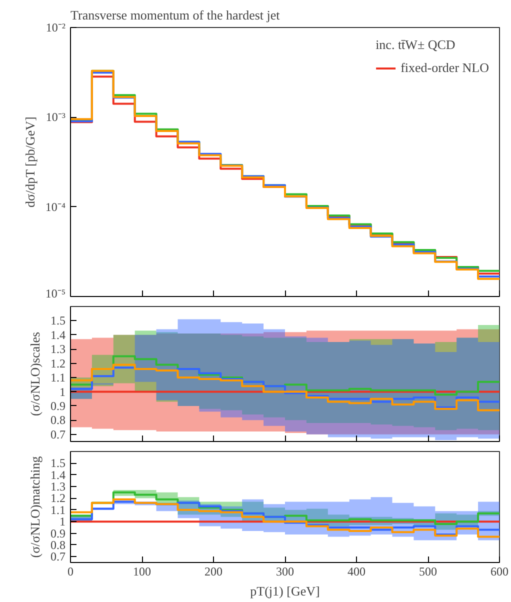 The height and width of the screenshot is (602, 511). Describe the element at coordinates (499, 571) in the screenshot. I see `x-tick-label: 600` at that location.